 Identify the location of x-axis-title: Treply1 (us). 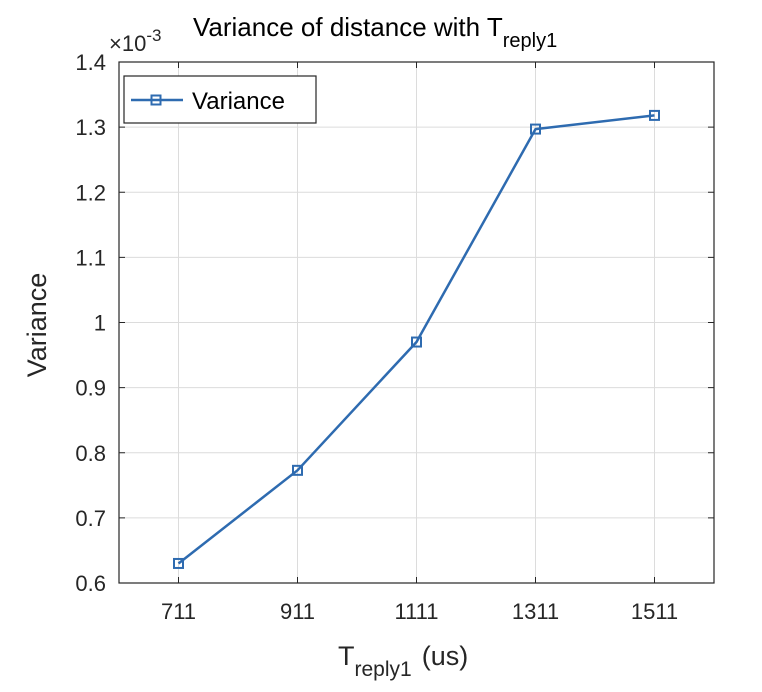
(403, 661).